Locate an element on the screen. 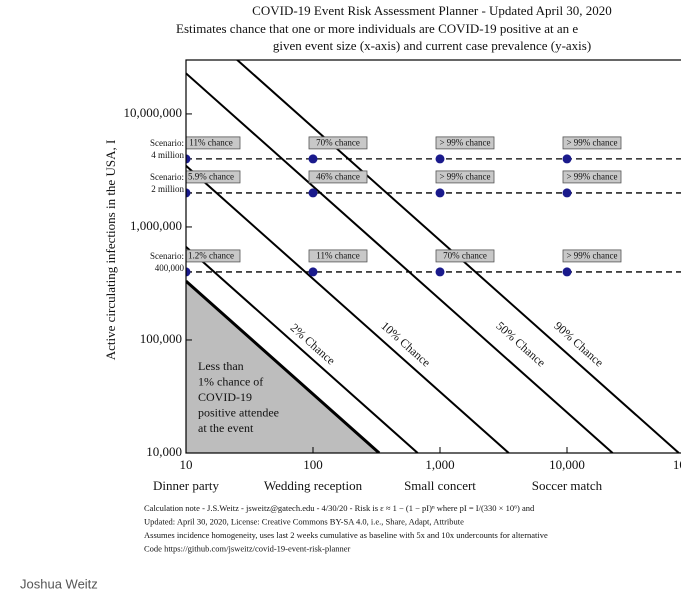 This screenshot has height=595, width=681. event-label: Small concert is located at coordinates (440, 485).